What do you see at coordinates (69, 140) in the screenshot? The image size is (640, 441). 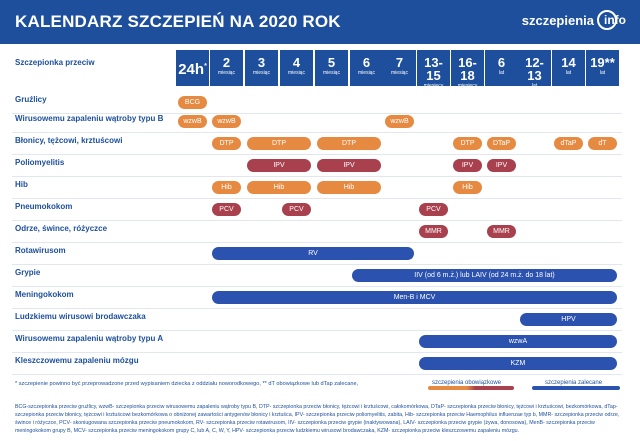 I see `row-label: Błonicy, tężcowi, krztuścowi` at bounding box center [69, 140].